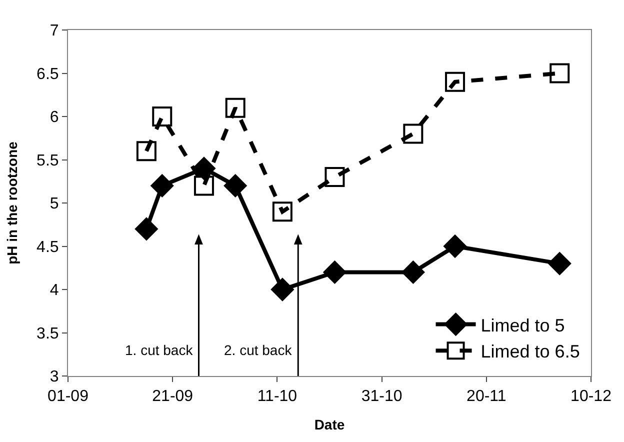 Image resolution: width=624 pixels, height=442 pixels. Describe the element at coordinates (54, 204) in the screenshot. I see `y-tick-label: 5` at that location.